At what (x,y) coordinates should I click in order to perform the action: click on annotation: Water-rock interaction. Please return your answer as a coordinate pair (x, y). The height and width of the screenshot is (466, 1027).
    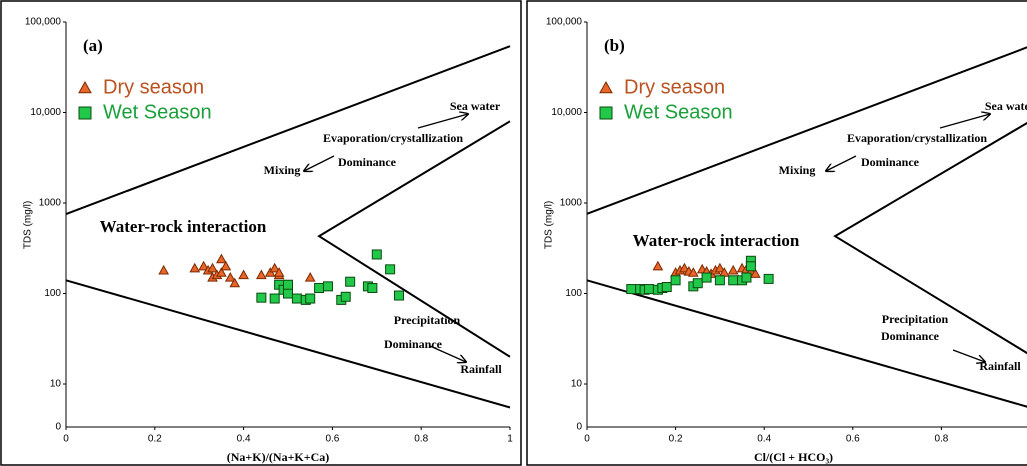
    Looking at the image, I should click on (183, 226).